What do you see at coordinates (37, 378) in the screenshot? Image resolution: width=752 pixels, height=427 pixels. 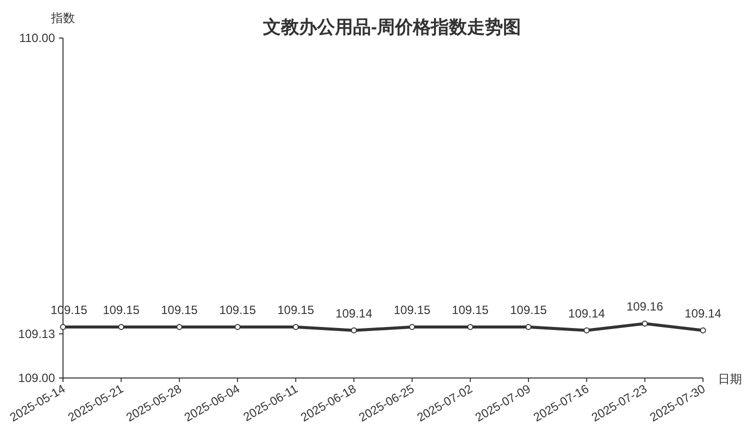 I see `y-tick-label: 109.00` at bounding box center [37, 378].